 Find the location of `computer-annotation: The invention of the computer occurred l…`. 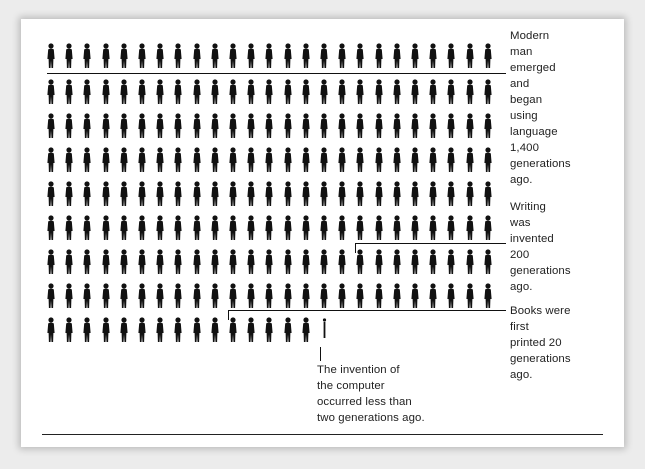

computer-annotation: The invention of the computer occurred l… is located at coordinates (371, 394).